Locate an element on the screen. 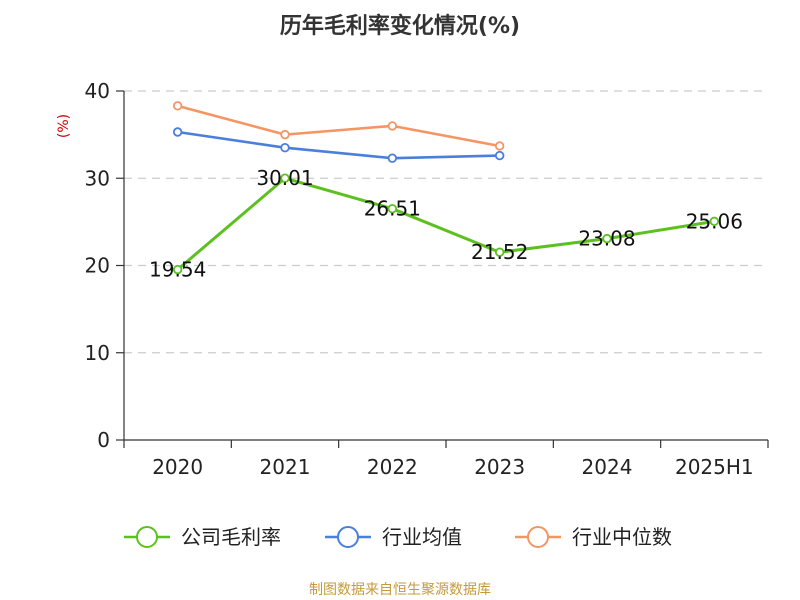  legend-label: 公司毛利率 is located at coordinates (231, 537).